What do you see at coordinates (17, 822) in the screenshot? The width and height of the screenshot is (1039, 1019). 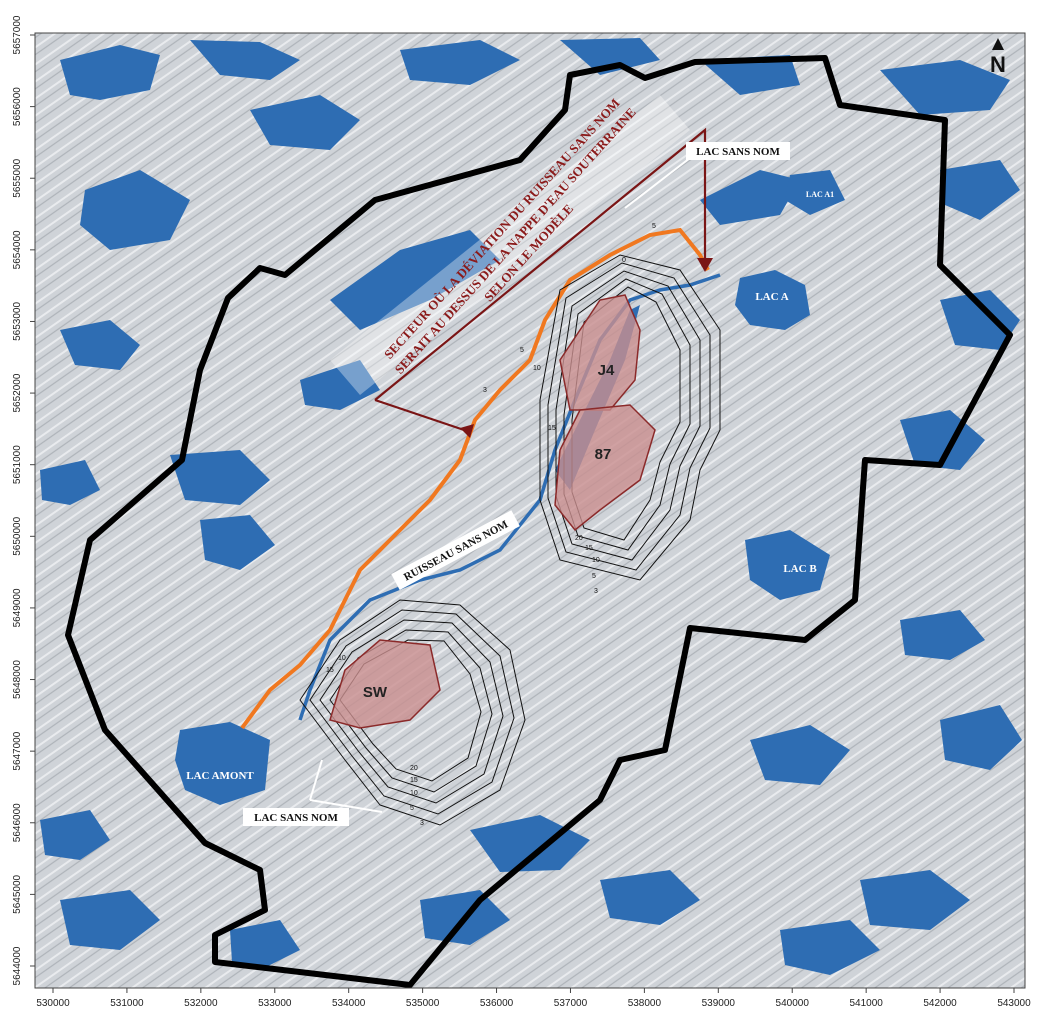 I see `y-tick-label: 5646000` at bounding box center [17, 822].